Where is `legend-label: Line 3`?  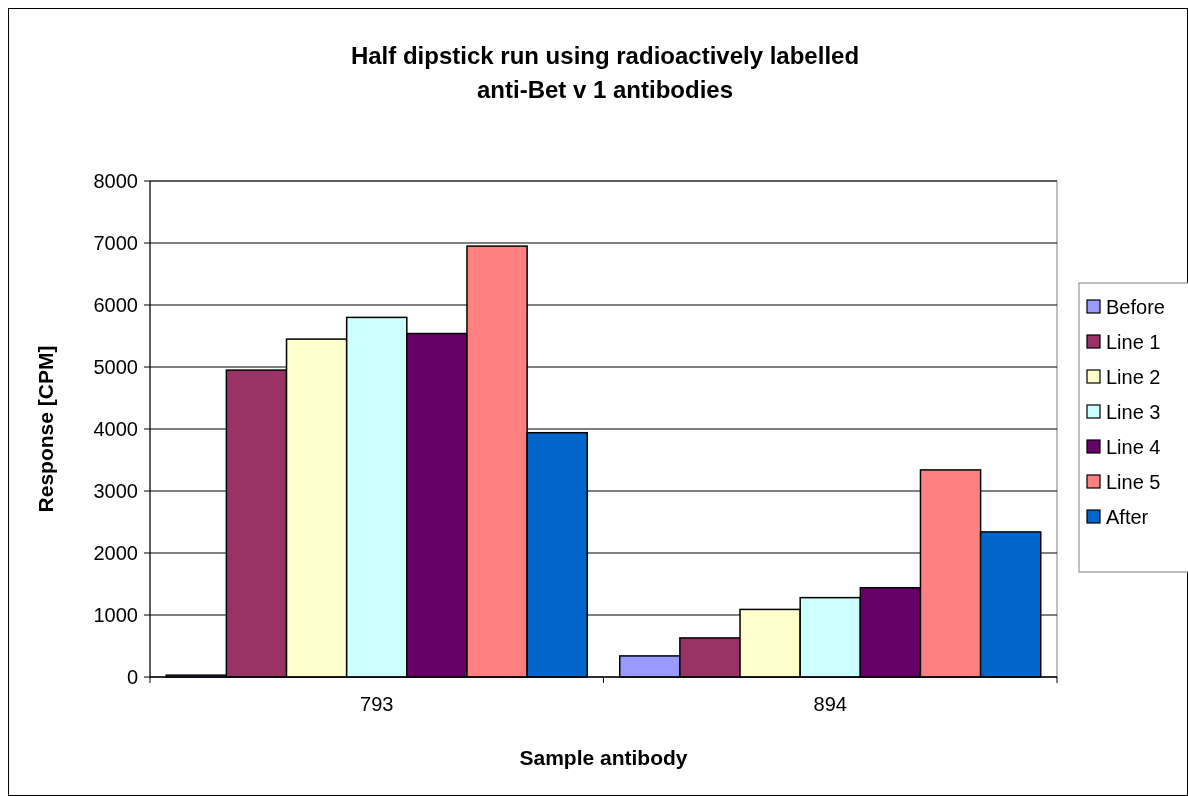
legend-label: Line 3 is located at coordinates (1133, 412).